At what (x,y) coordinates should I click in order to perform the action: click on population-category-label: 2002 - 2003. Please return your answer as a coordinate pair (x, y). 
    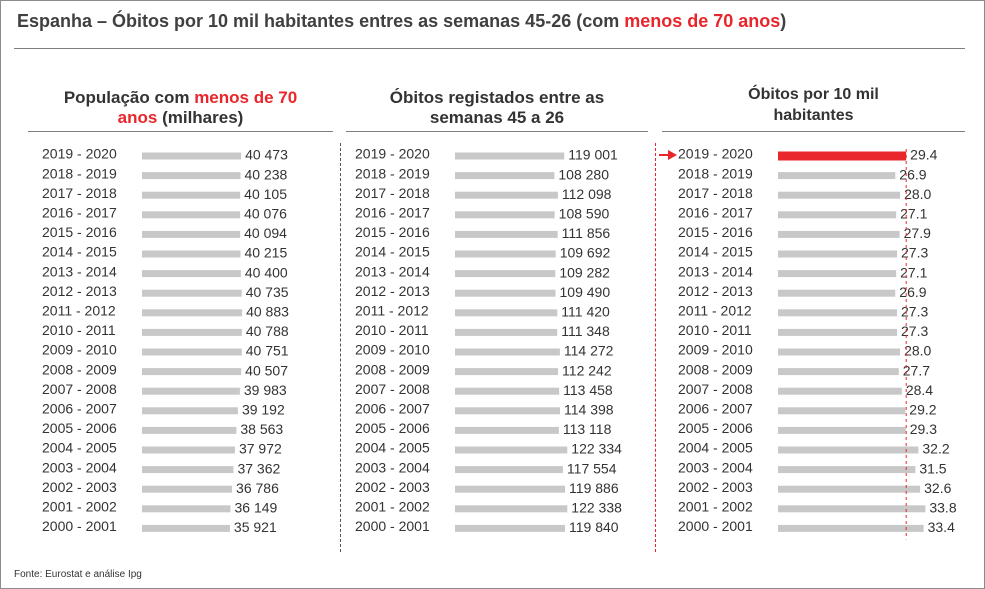
    Looking at the image, I should click on (79, 487).